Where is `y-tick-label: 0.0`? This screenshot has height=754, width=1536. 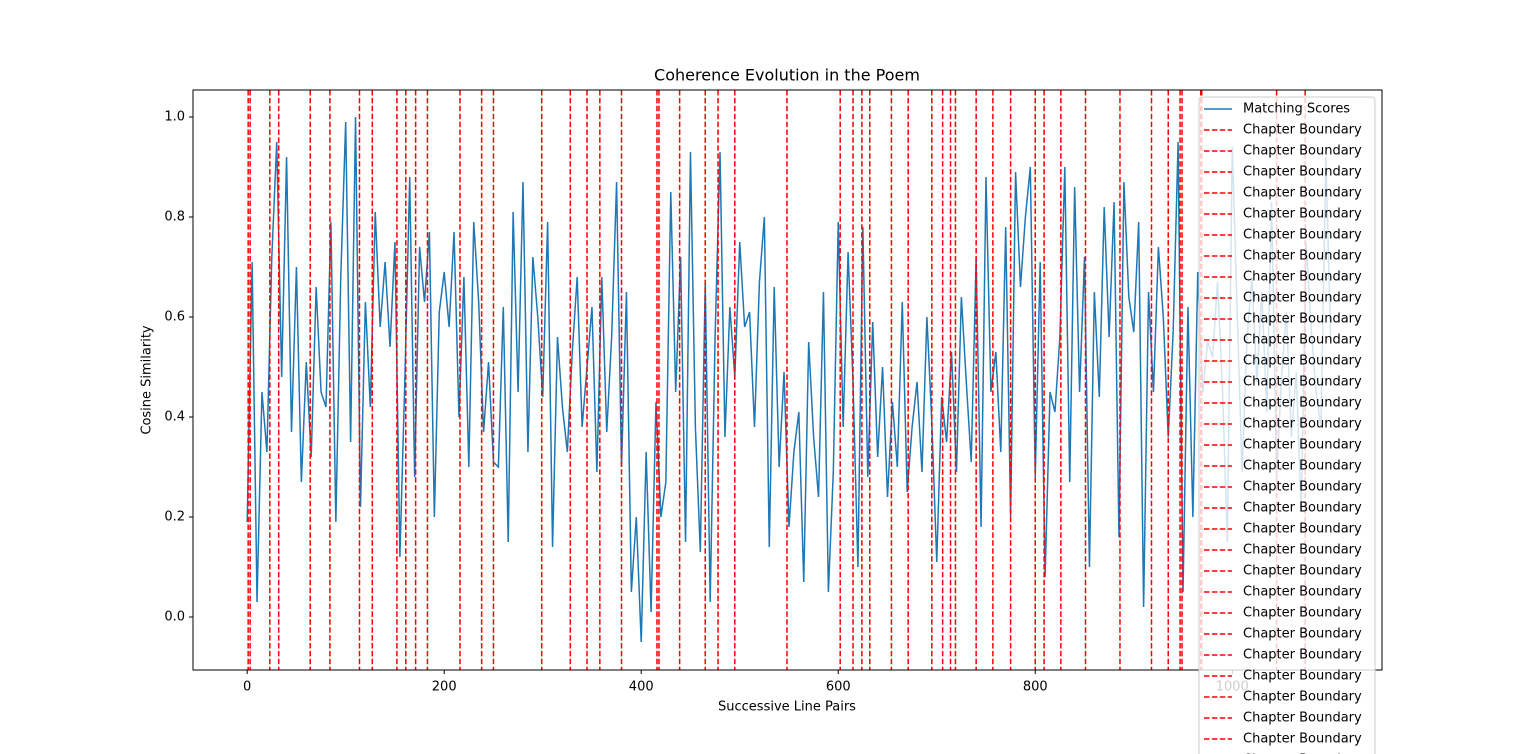 y-tick-label: 0.0 is located at coordinates (174, 617).